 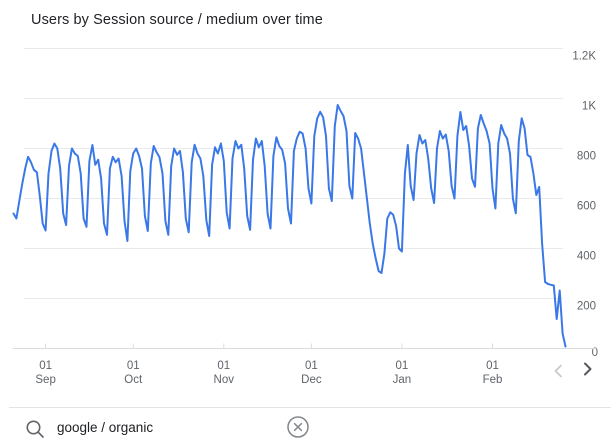 What do you see at coordinates (595, 353) in the screenshot?
I see `y-axis-label: 0` at bounding box center [595, 353].